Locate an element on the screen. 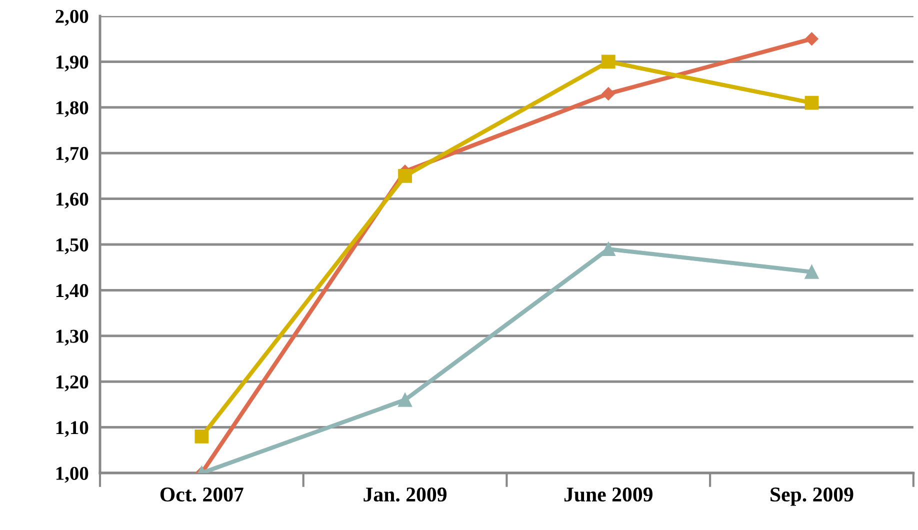 Image resolution: width=918 pixels, height=530 pixels. x-tick-label: Jan. 2009 is located at coordinates (405, 494).